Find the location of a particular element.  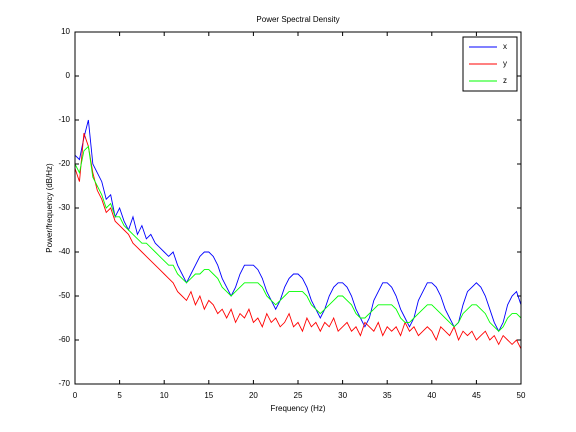

chart-title: Power Spectral Density is located at coordinates (297, 19).